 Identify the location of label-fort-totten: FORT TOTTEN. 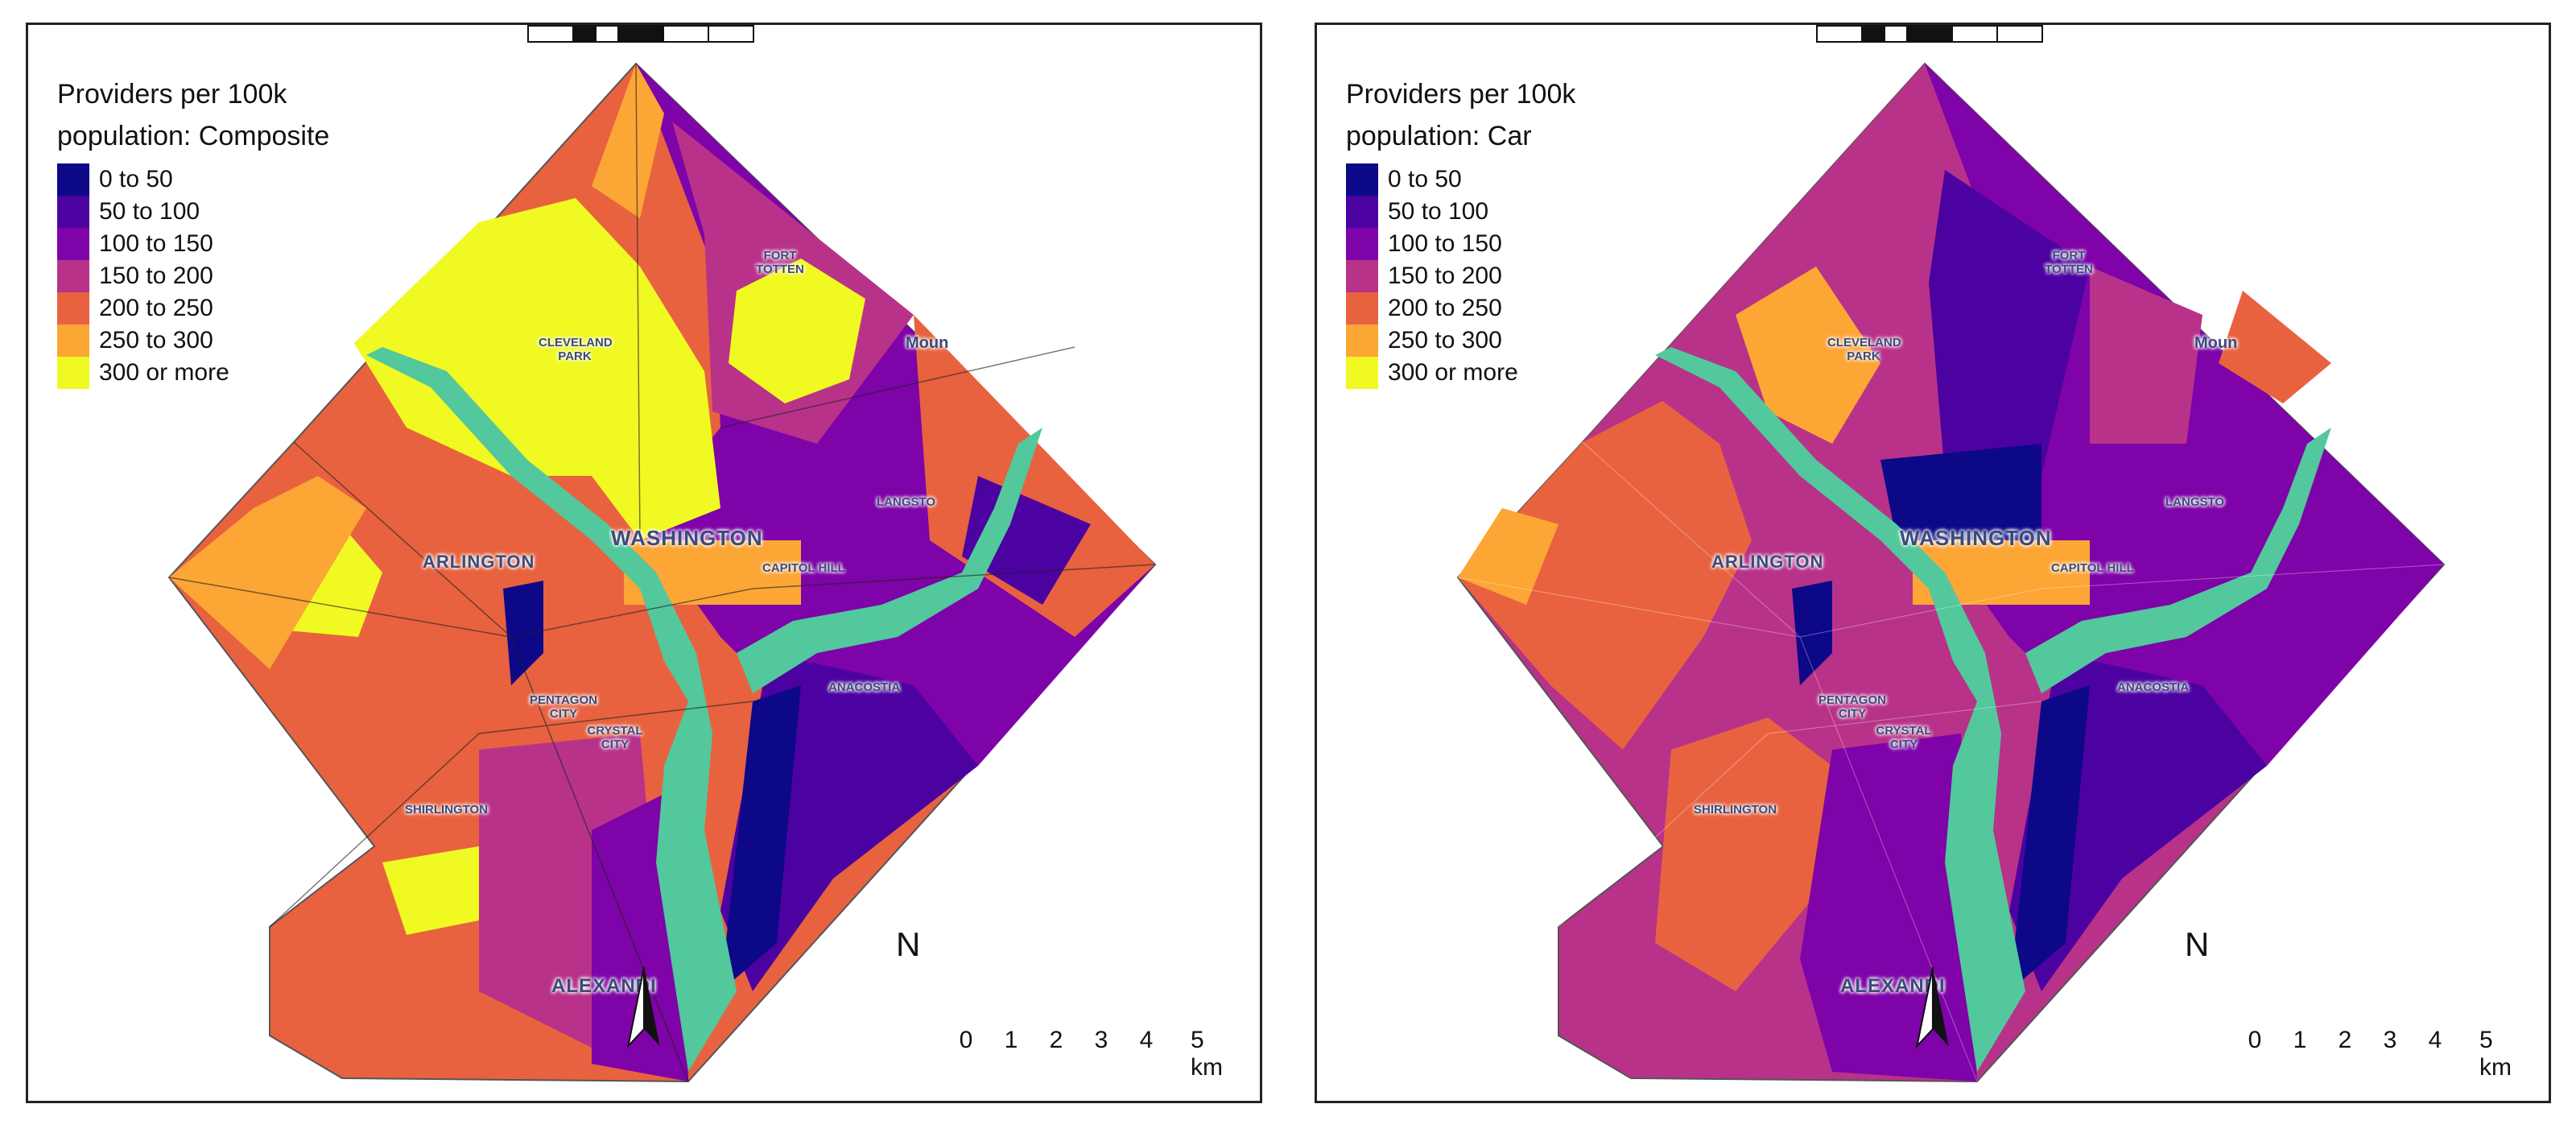
(2069, 263).